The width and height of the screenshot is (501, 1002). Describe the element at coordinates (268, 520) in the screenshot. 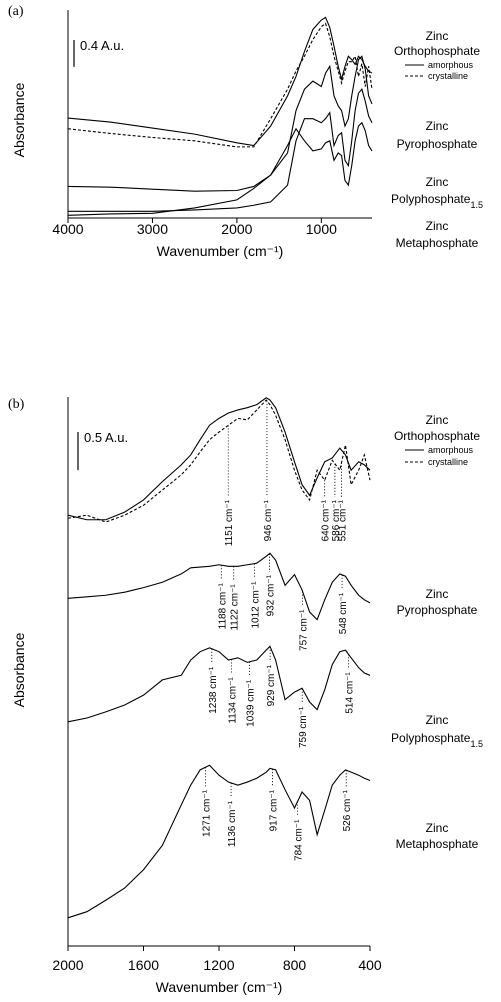

I see `peak-label: 946 cm⁻¹` at that location.